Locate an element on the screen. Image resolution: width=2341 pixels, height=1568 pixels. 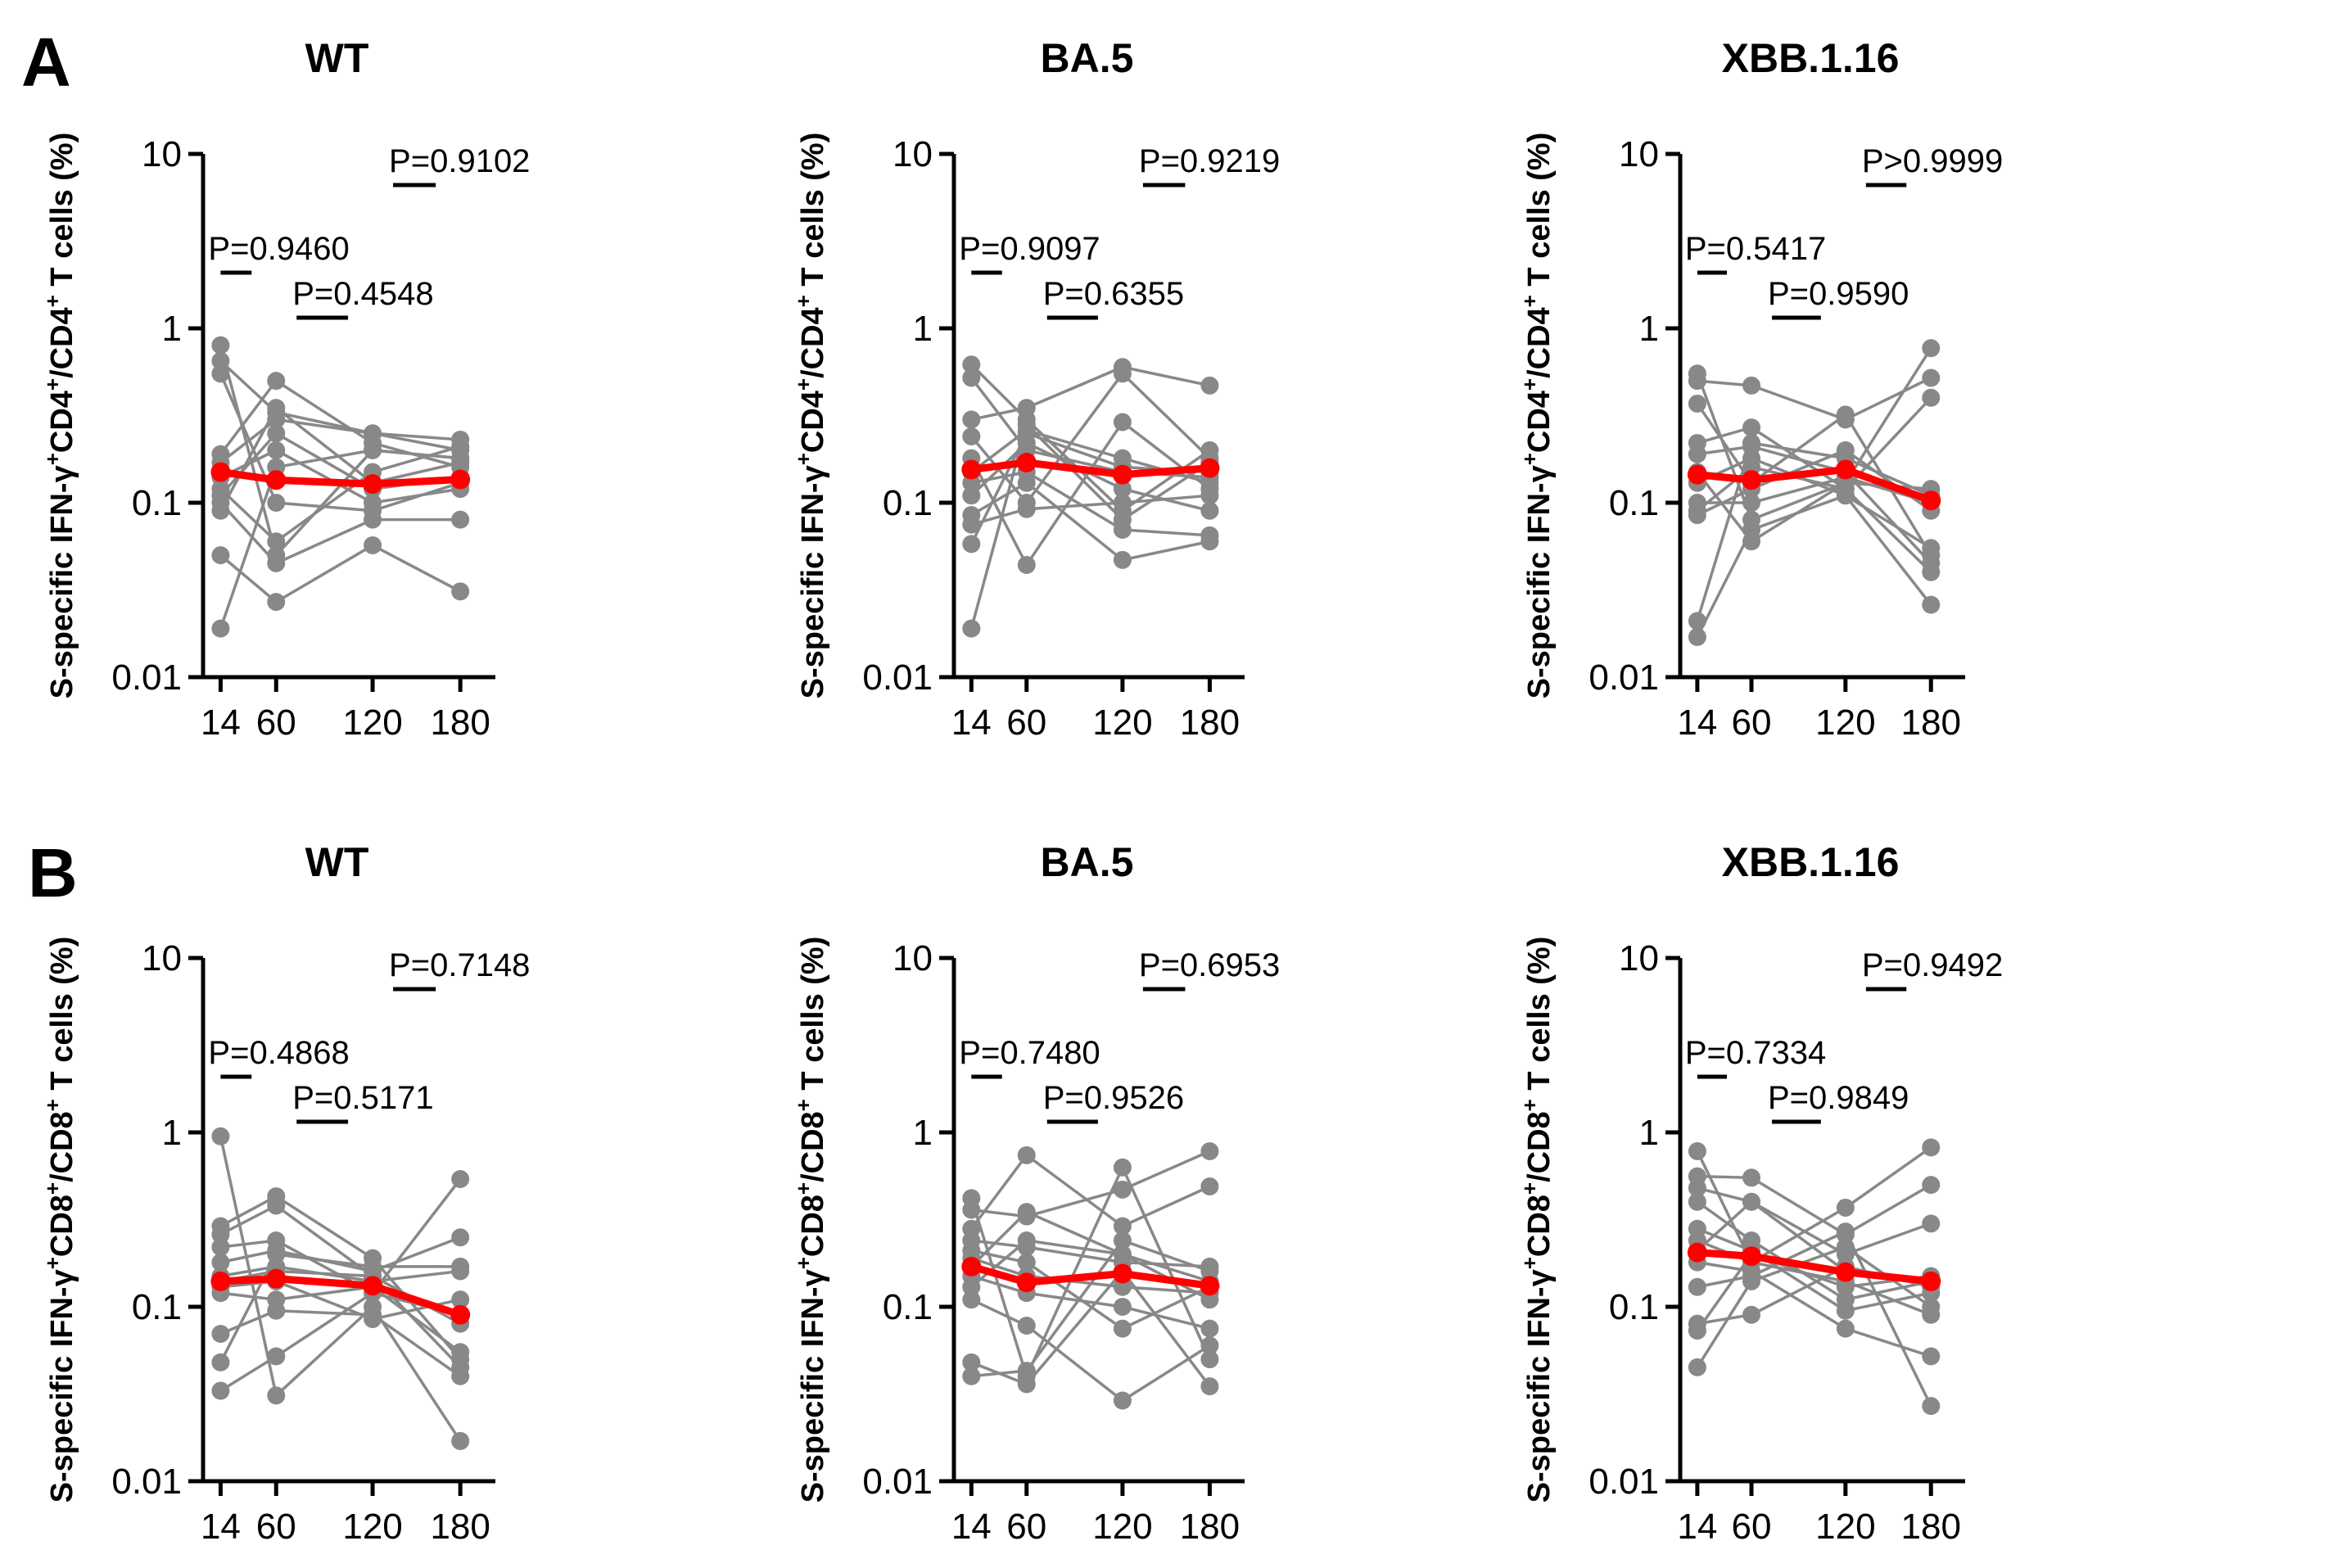
significance-label: P=0.9102 is located at coordinates (459, 161).